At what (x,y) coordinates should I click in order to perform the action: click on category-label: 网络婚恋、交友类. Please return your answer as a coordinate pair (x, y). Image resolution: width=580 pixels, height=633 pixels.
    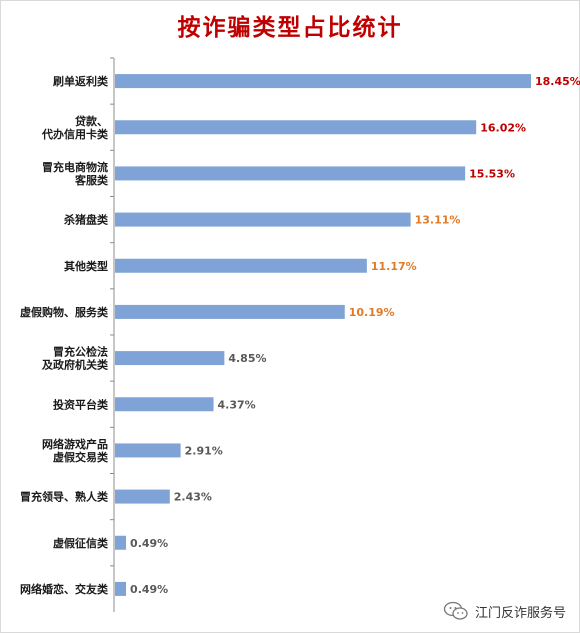
    Looking at the image, I should click on (64, 589).